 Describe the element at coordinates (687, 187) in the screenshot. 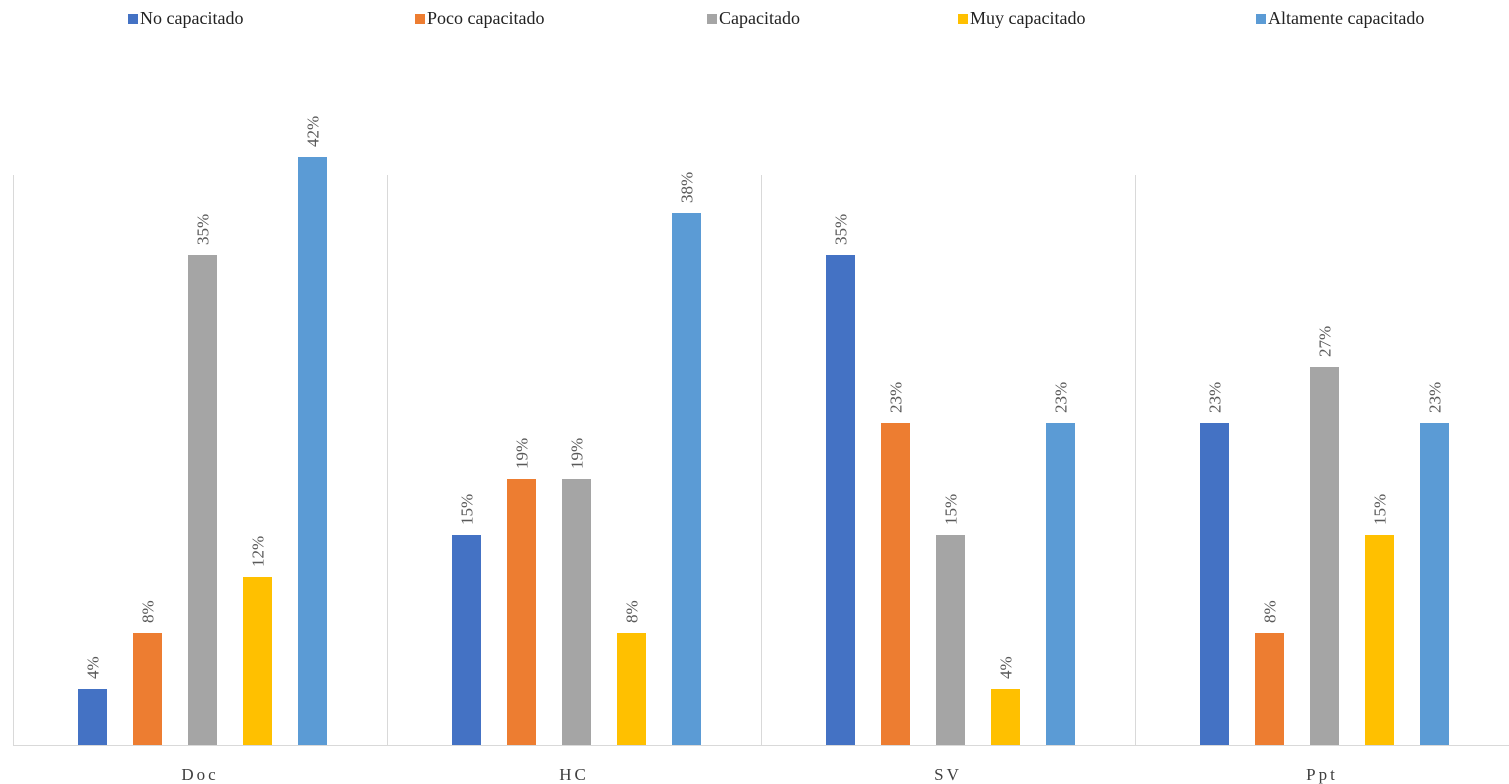

I see `data-label: 38%` at that location.